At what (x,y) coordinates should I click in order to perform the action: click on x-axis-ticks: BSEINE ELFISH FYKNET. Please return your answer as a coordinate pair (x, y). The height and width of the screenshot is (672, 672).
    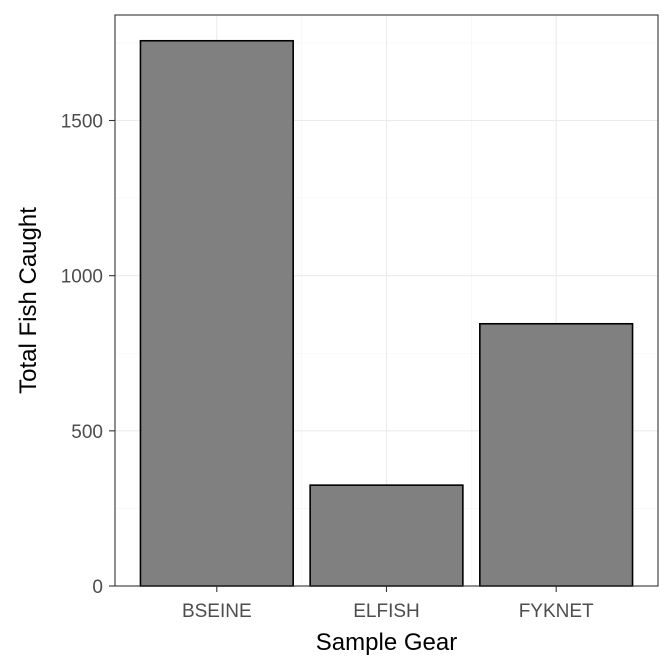
    Looking at the image, I should click on (388, 604).